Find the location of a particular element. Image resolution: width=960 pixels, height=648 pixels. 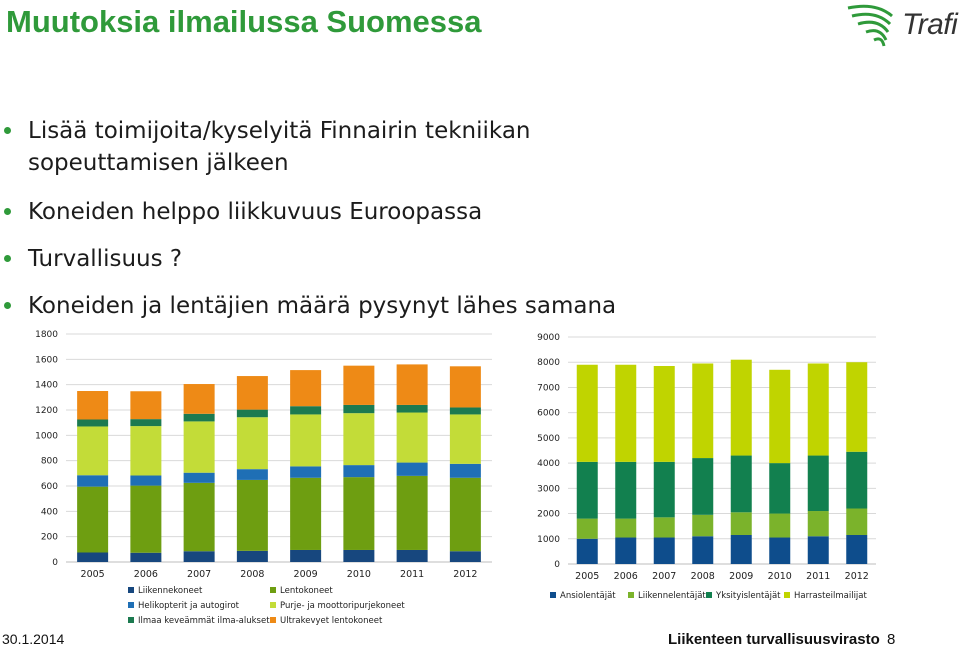

y-tick-label: 800 is located at coordinates (49, 462).